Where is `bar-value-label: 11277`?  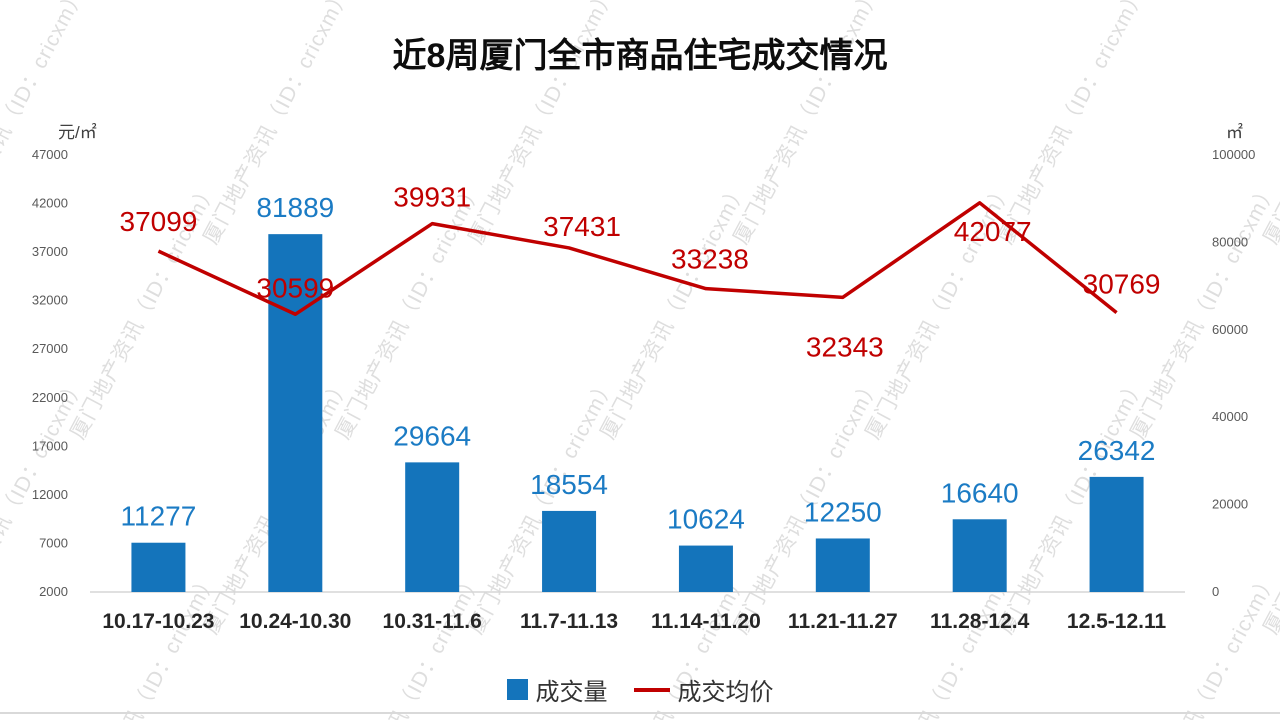
bar-value-label: 11277 is located at coordinates (159, 516).